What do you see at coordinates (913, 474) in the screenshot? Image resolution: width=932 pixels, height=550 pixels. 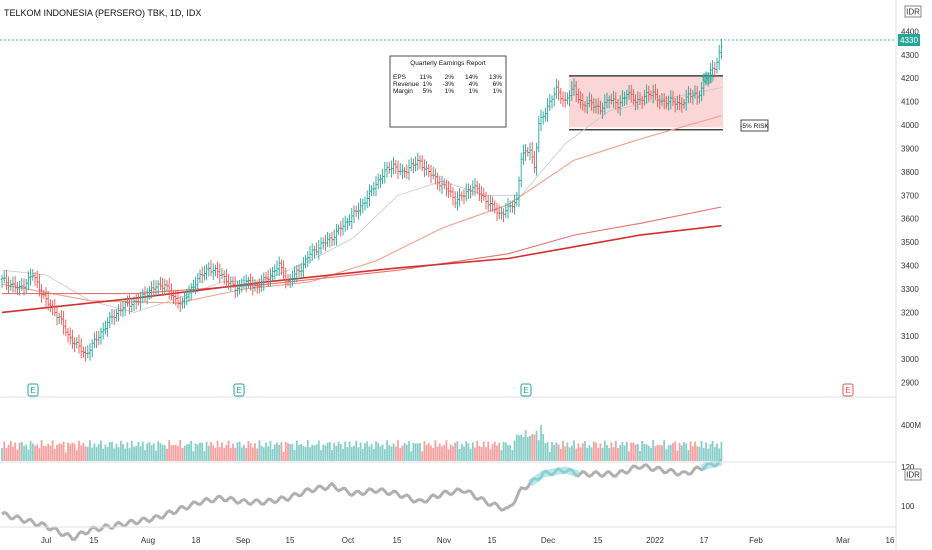 I see `indicator-badge` at bounding box center [913, 474].